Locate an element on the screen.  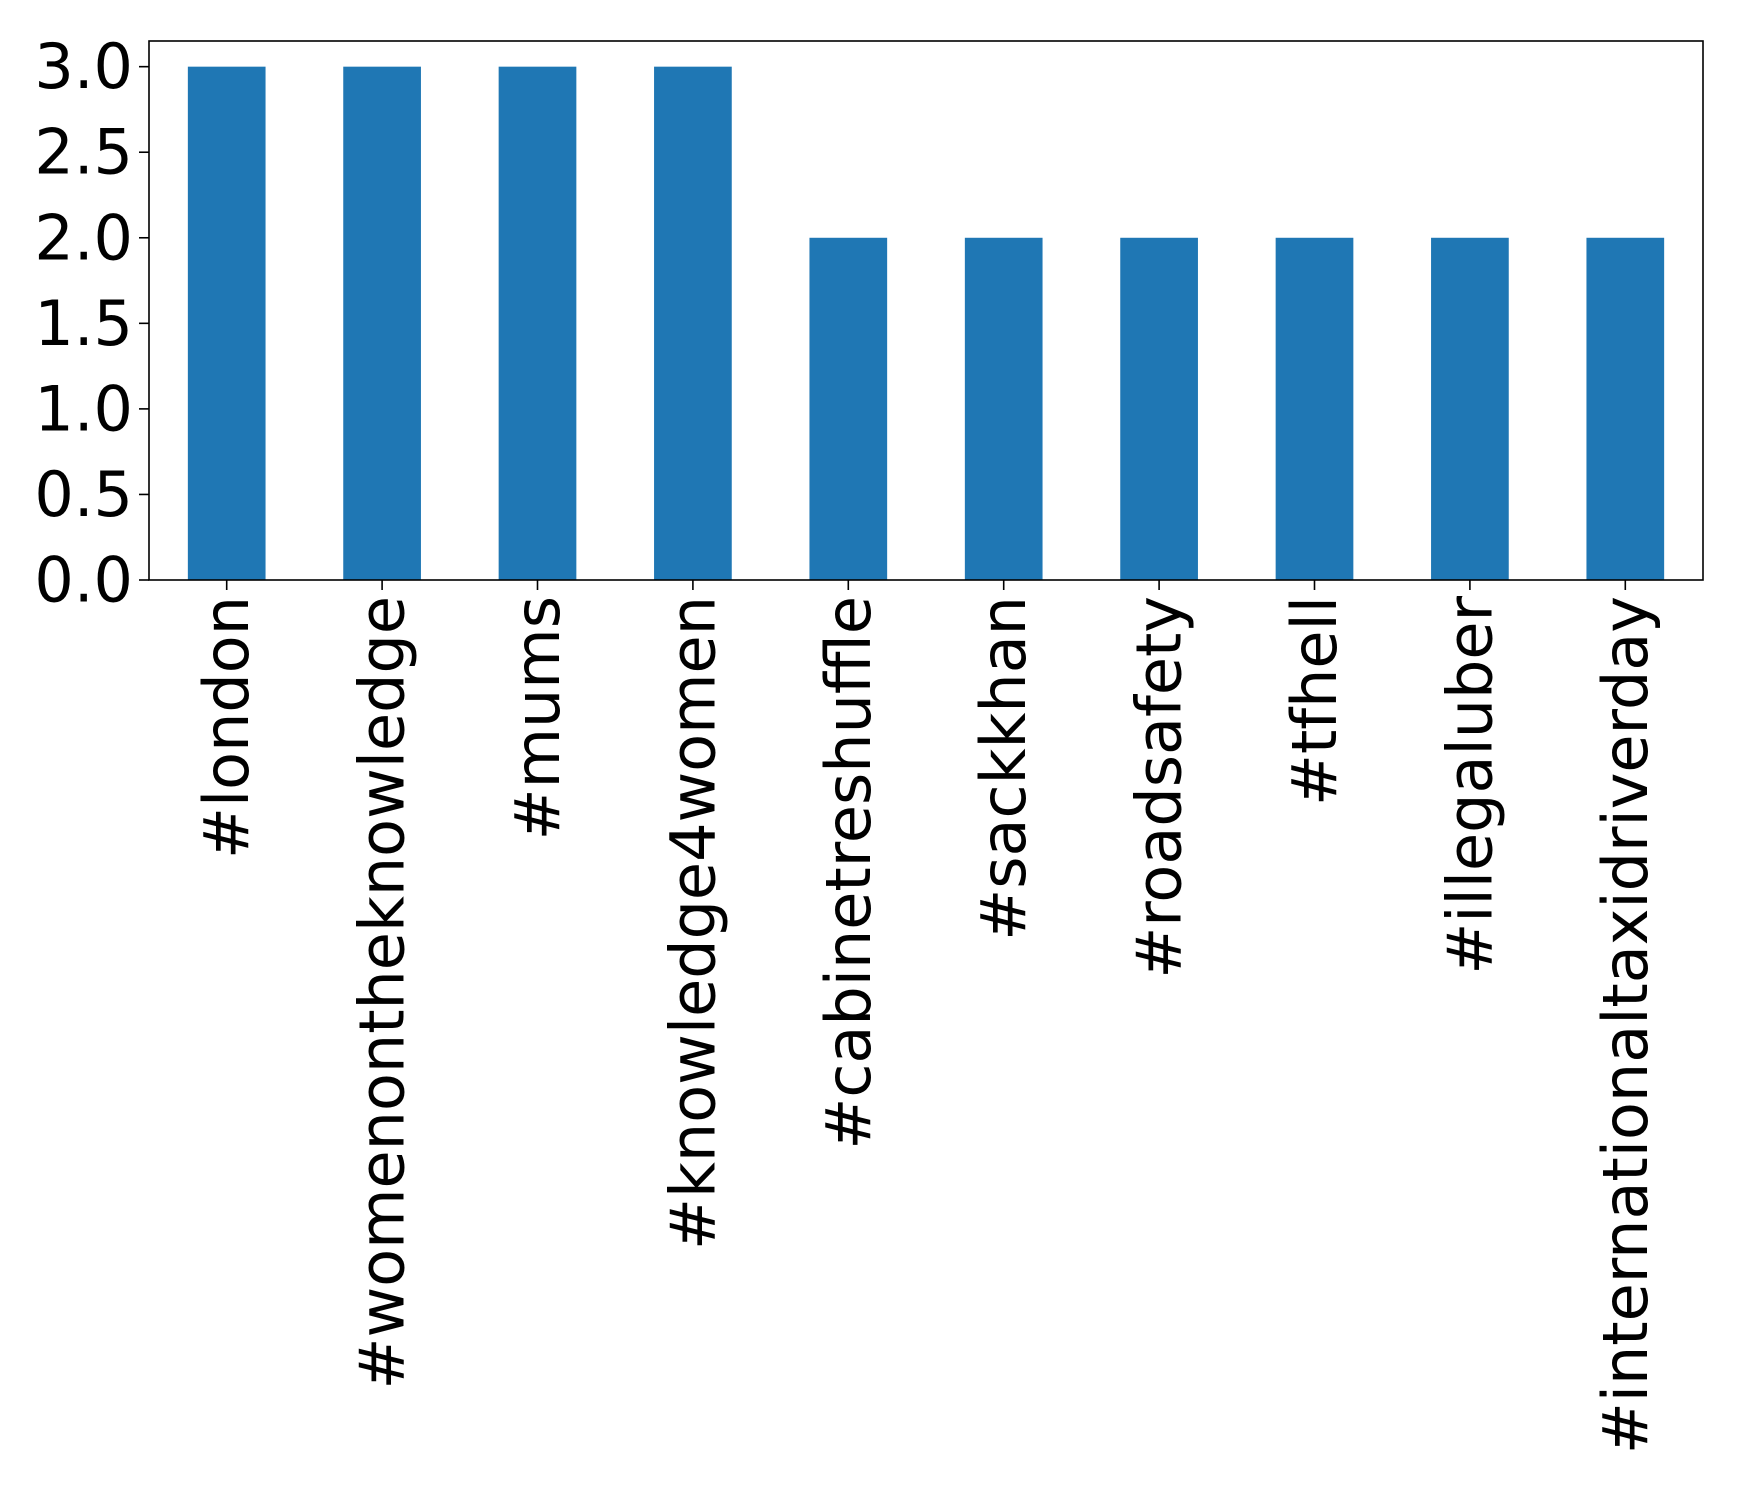
y-tick-label: 1.0 is located at coordinates (83, 408).